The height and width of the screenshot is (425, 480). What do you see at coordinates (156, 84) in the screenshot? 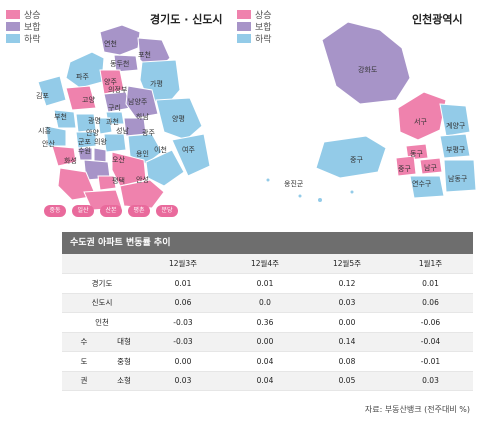
I see `label-gapyeong: 가평` at bounding box center [156, 84].